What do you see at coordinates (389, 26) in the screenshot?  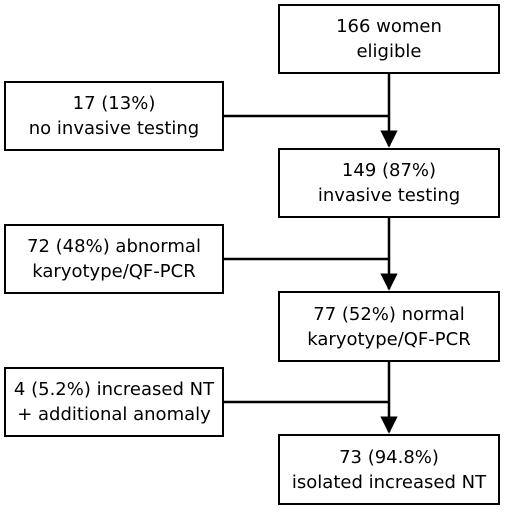 I see `box-text-line: 166 women` at bounding box center [389, 26].